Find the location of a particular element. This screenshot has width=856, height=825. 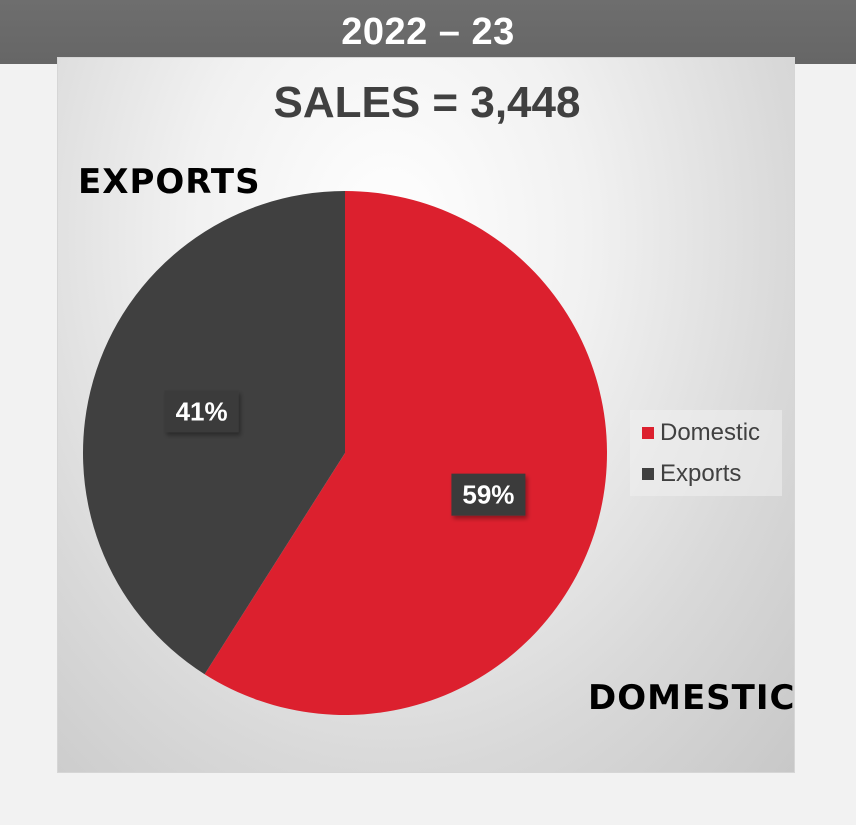

chart-title: SALES = 3,448 is located at coordinates (427, 102).